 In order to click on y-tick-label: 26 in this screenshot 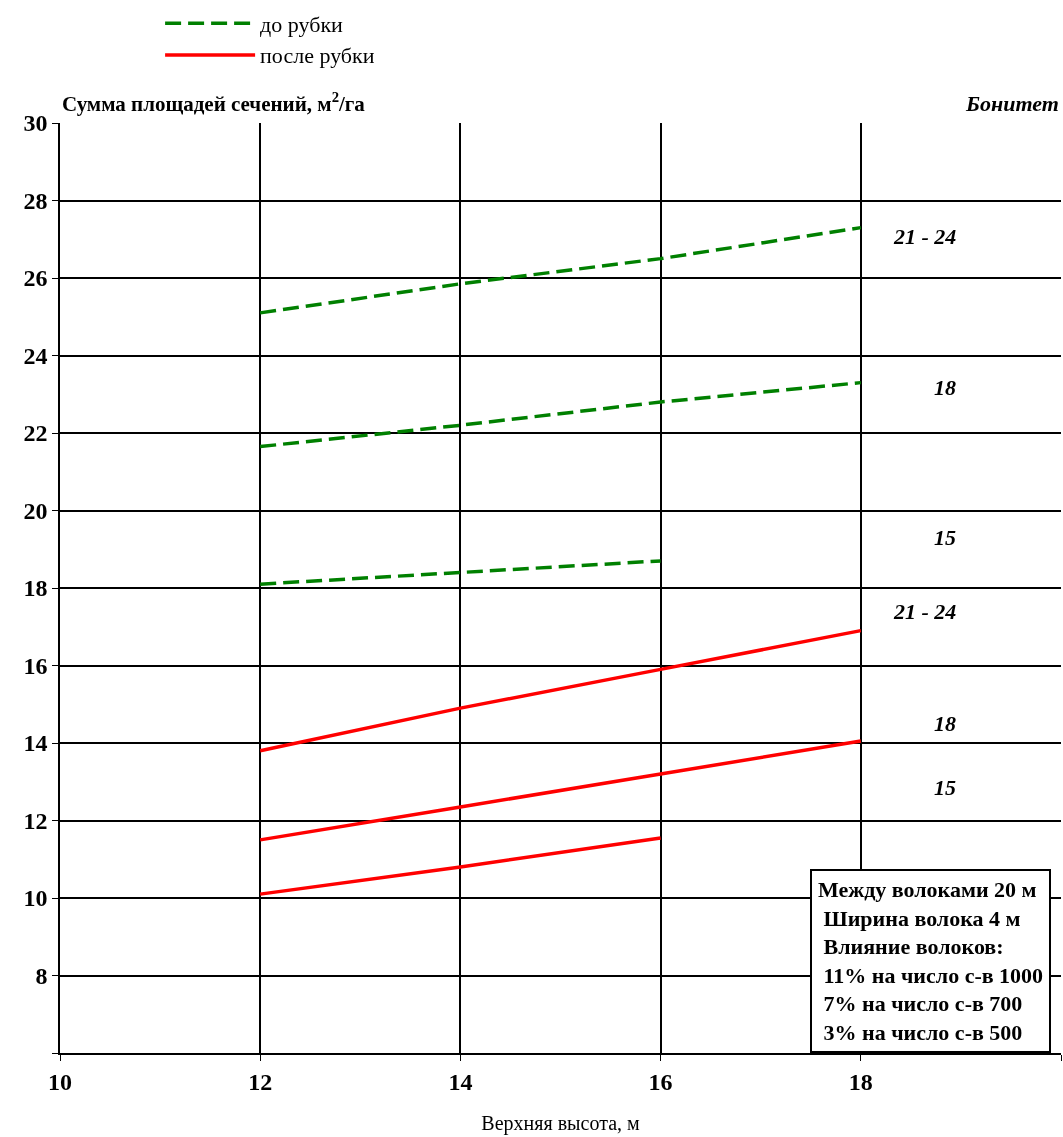, I will do `click(35, 278)`.